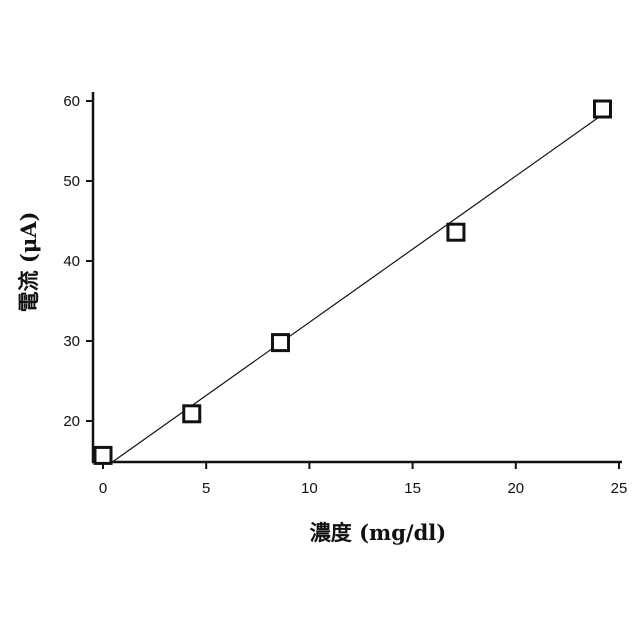  Describe the element at coordinates (378, 532) in the screenshot. I see `x-axis-title: 濃度 (mg/dl)` at that location.